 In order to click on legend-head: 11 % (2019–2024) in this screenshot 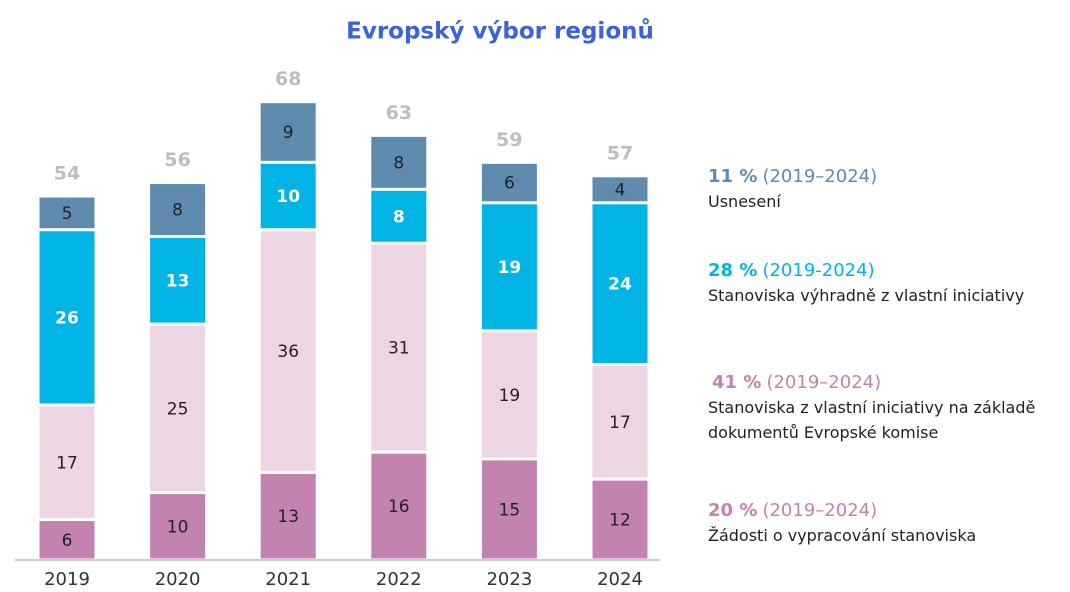, I will do `click(888, 176)`.